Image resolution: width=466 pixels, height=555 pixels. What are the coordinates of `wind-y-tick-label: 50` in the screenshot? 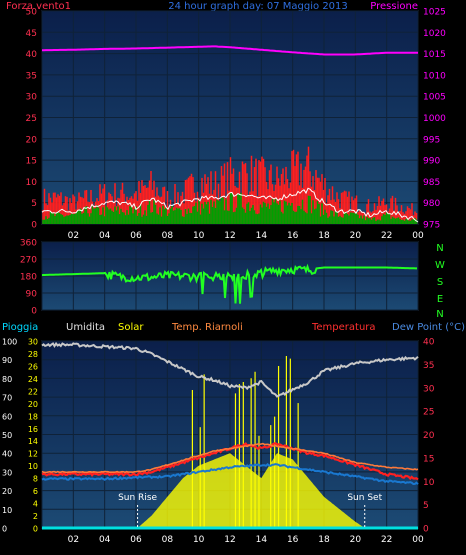 It's located at (32, 13).